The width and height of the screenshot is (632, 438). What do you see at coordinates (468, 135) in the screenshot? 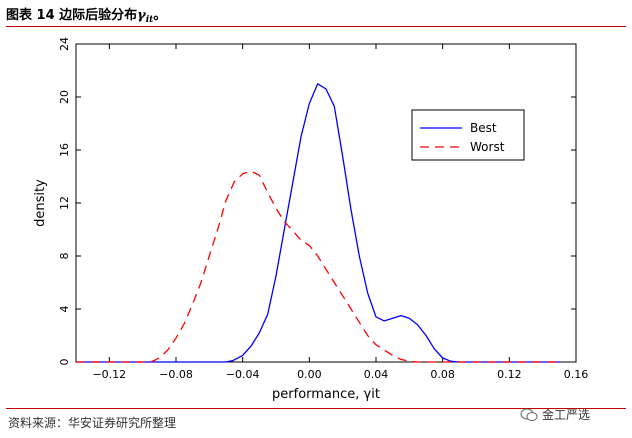
I see `legend-box` at bounding box center [468, 135].